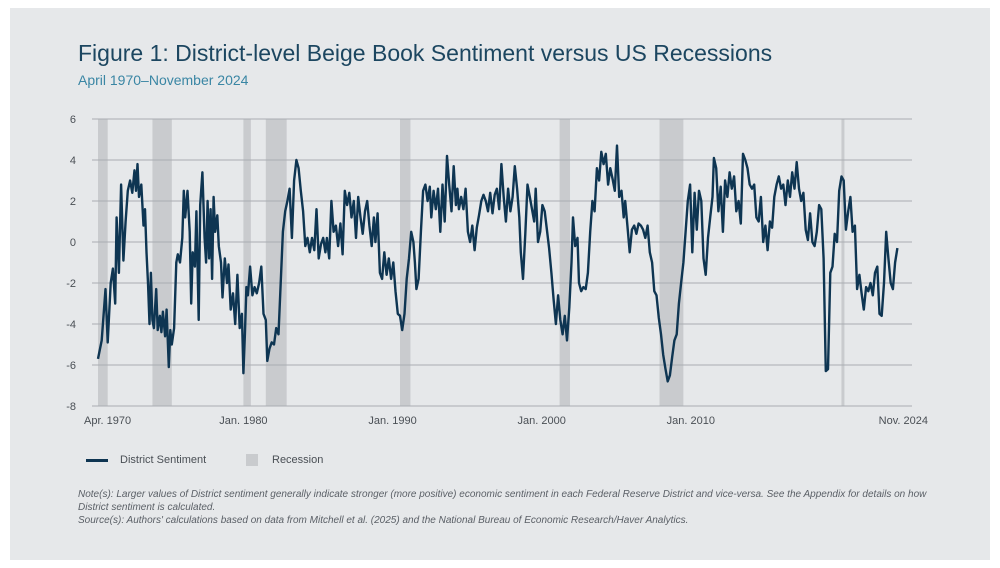 The width and height of the screenshot is (1000, 568). I want to click on legend-item-sentiment: District Sentiment, so click(146, 460).